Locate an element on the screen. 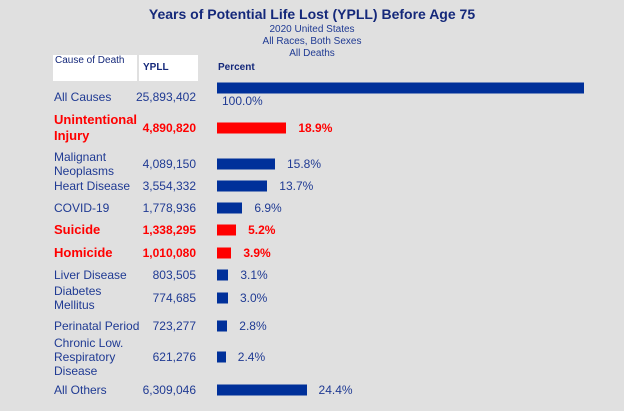  row-ypll-value: 1,778,936 is located at coordinates (169, 208).